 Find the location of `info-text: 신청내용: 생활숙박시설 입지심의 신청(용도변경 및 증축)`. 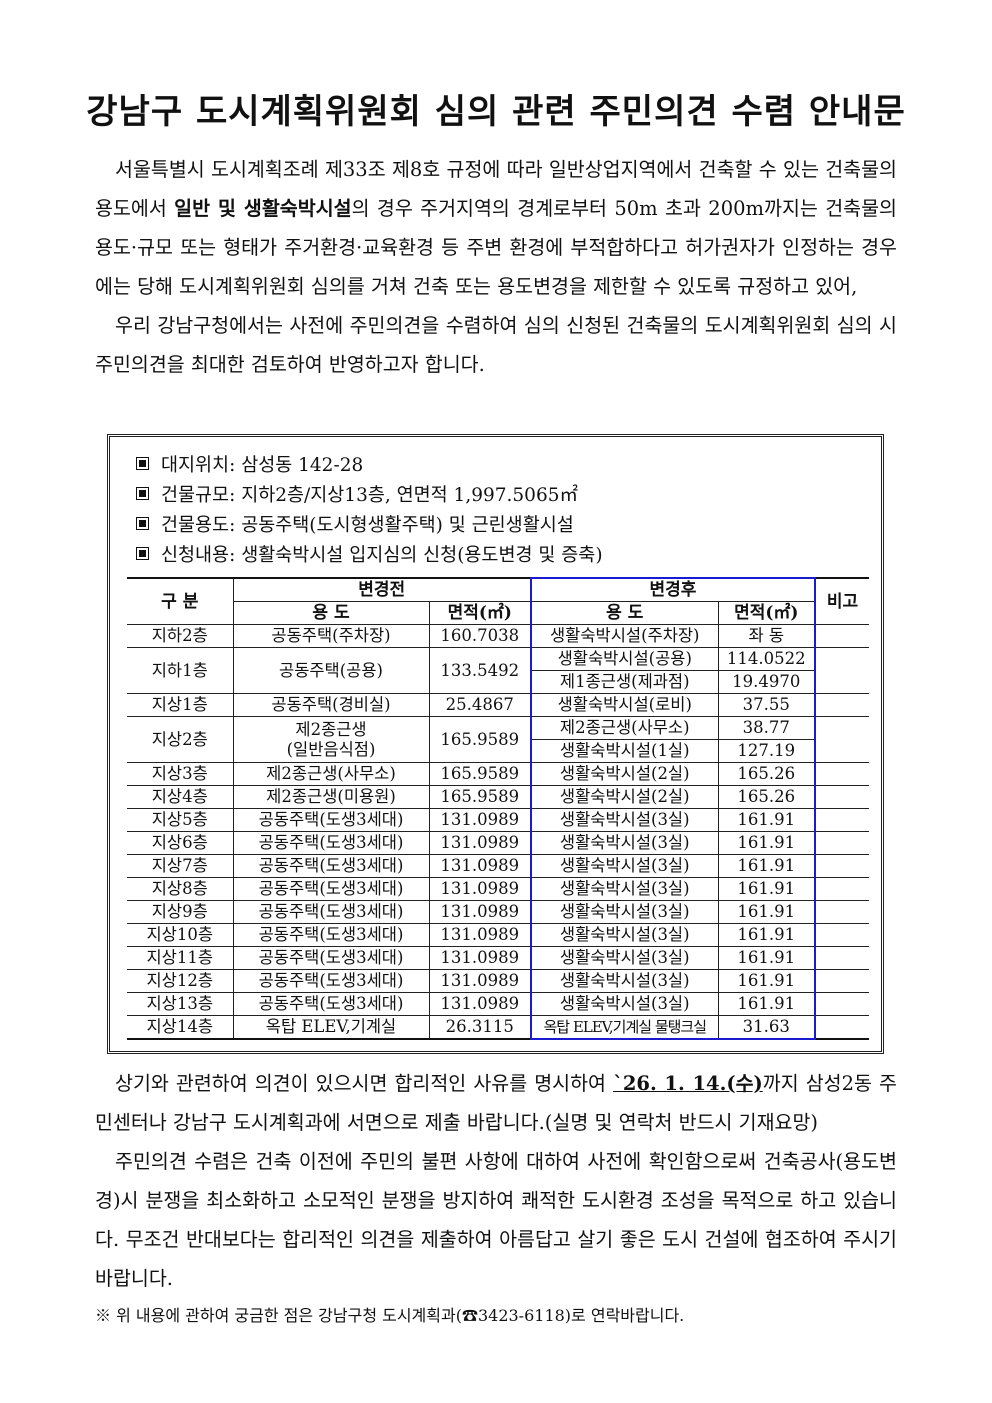

info-text: 신청내용: 생활숙박시설 입지심의 신청(용도변경 및 증축) is located at coordinates (382, 555).